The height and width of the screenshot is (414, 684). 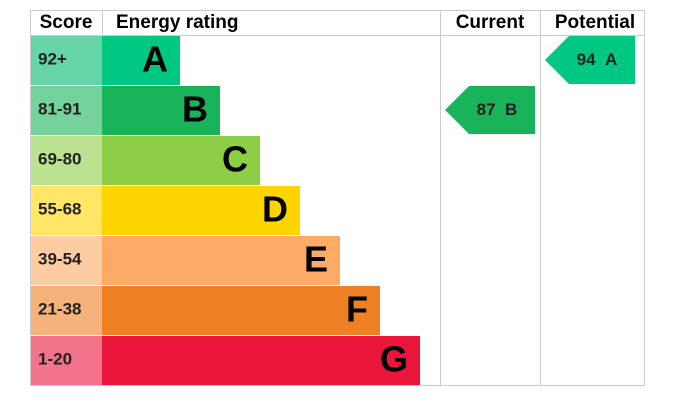 I want to click on score-label: 39-54, so click(x=60, y=258).